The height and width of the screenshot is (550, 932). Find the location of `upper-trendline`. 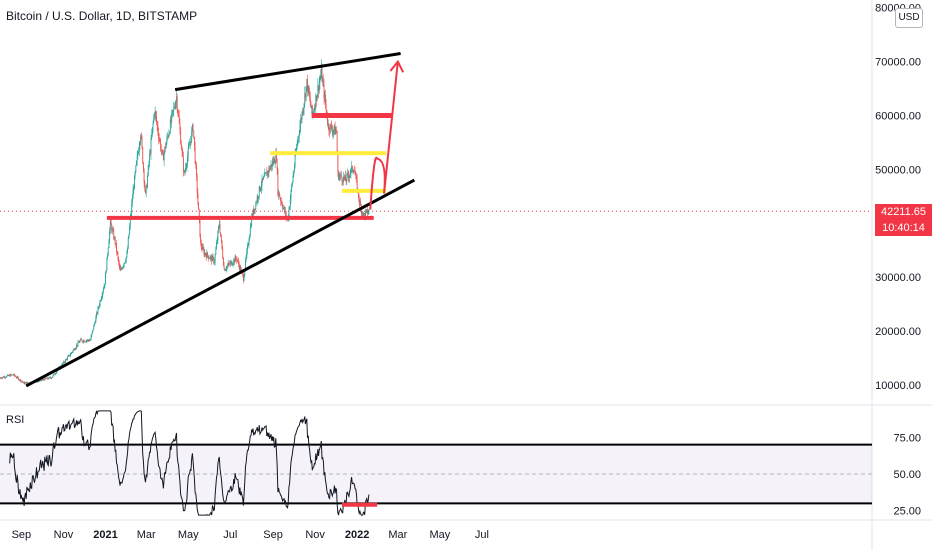

upper-trendline is located at coordinates (287, 72).